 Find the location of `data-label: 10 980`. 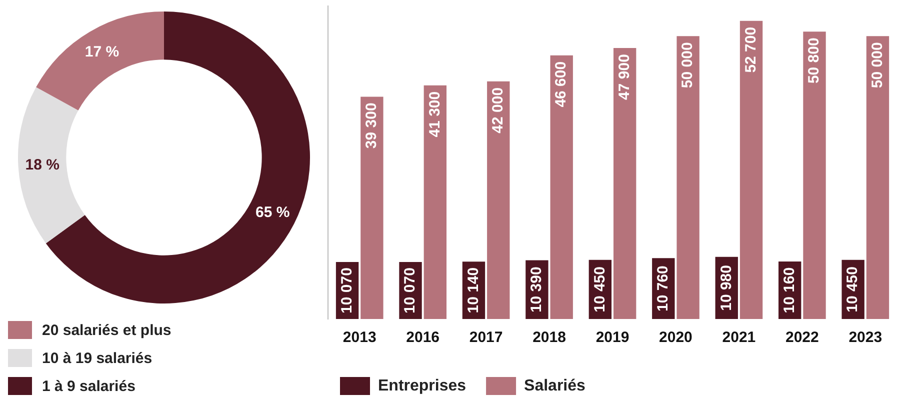

data-label: 10 980 is located at coordinates (726, 288).